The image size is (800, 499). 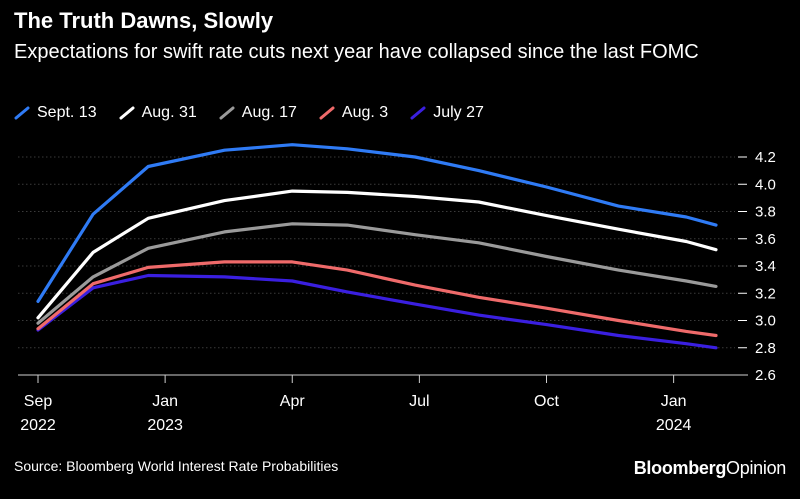 What do you see at coordinates (765, 184) in the screenshot?
I see `y-tick-label: 4.0` at bounding box center [765, 184].